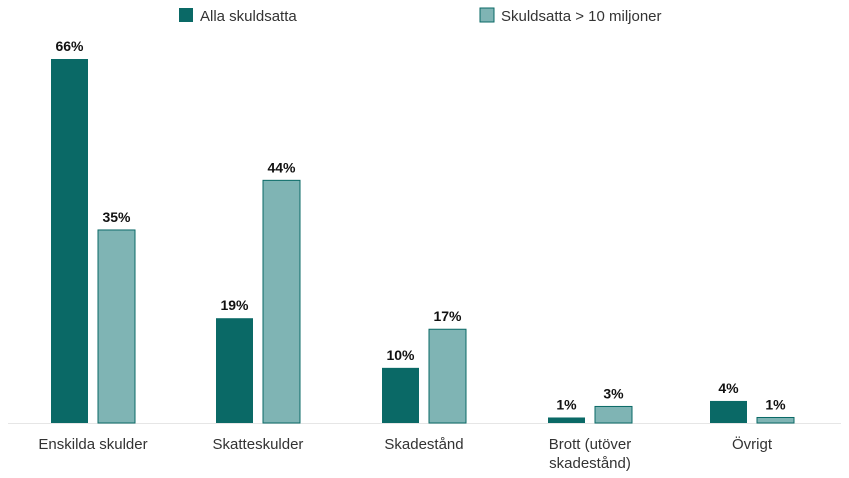 The image size is (849, 478). I want to click on legend-swatch-alla-skuldsatta, so click(186, 15).